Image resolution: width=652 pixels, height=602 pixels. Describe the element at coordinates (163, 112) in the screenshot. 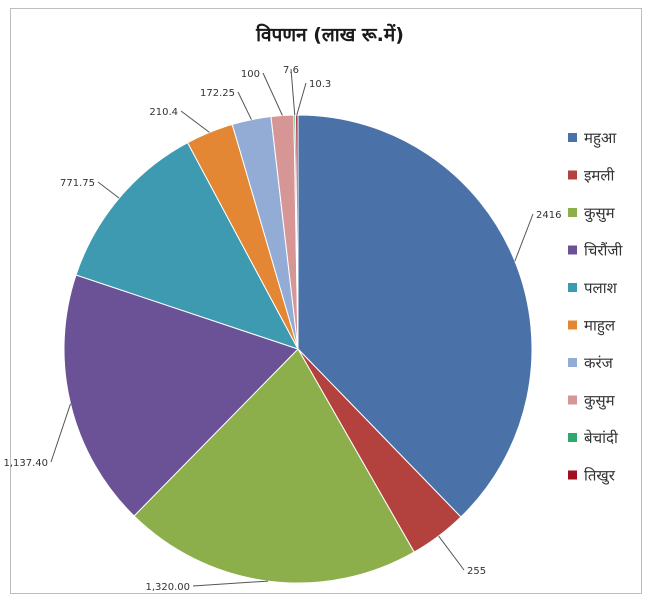

I see `data-label: 210.4` at that location.